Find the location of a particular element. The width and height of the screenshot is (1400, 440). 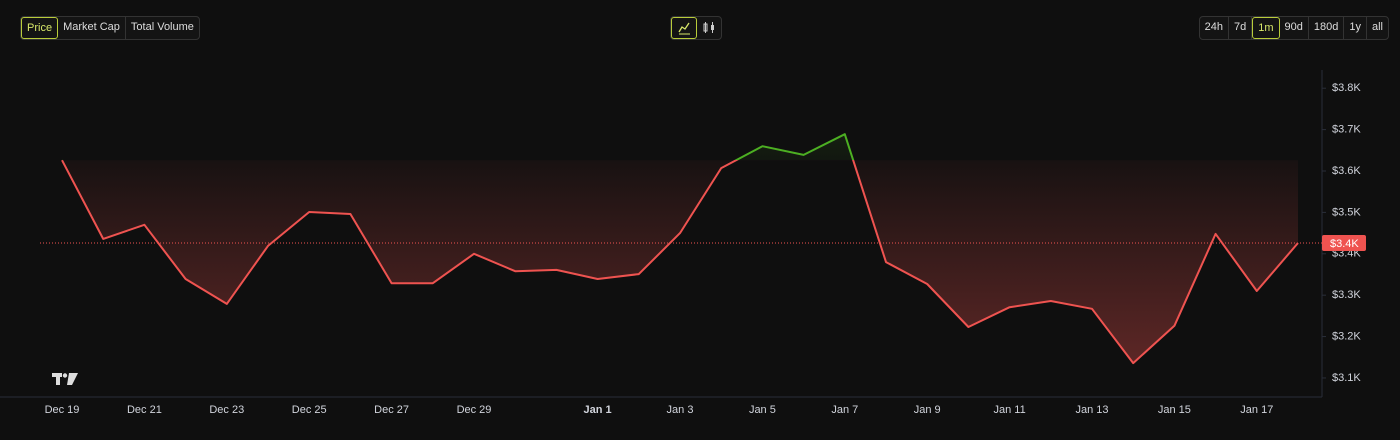

line-chart-toggle is located at coordinates (684, 28).